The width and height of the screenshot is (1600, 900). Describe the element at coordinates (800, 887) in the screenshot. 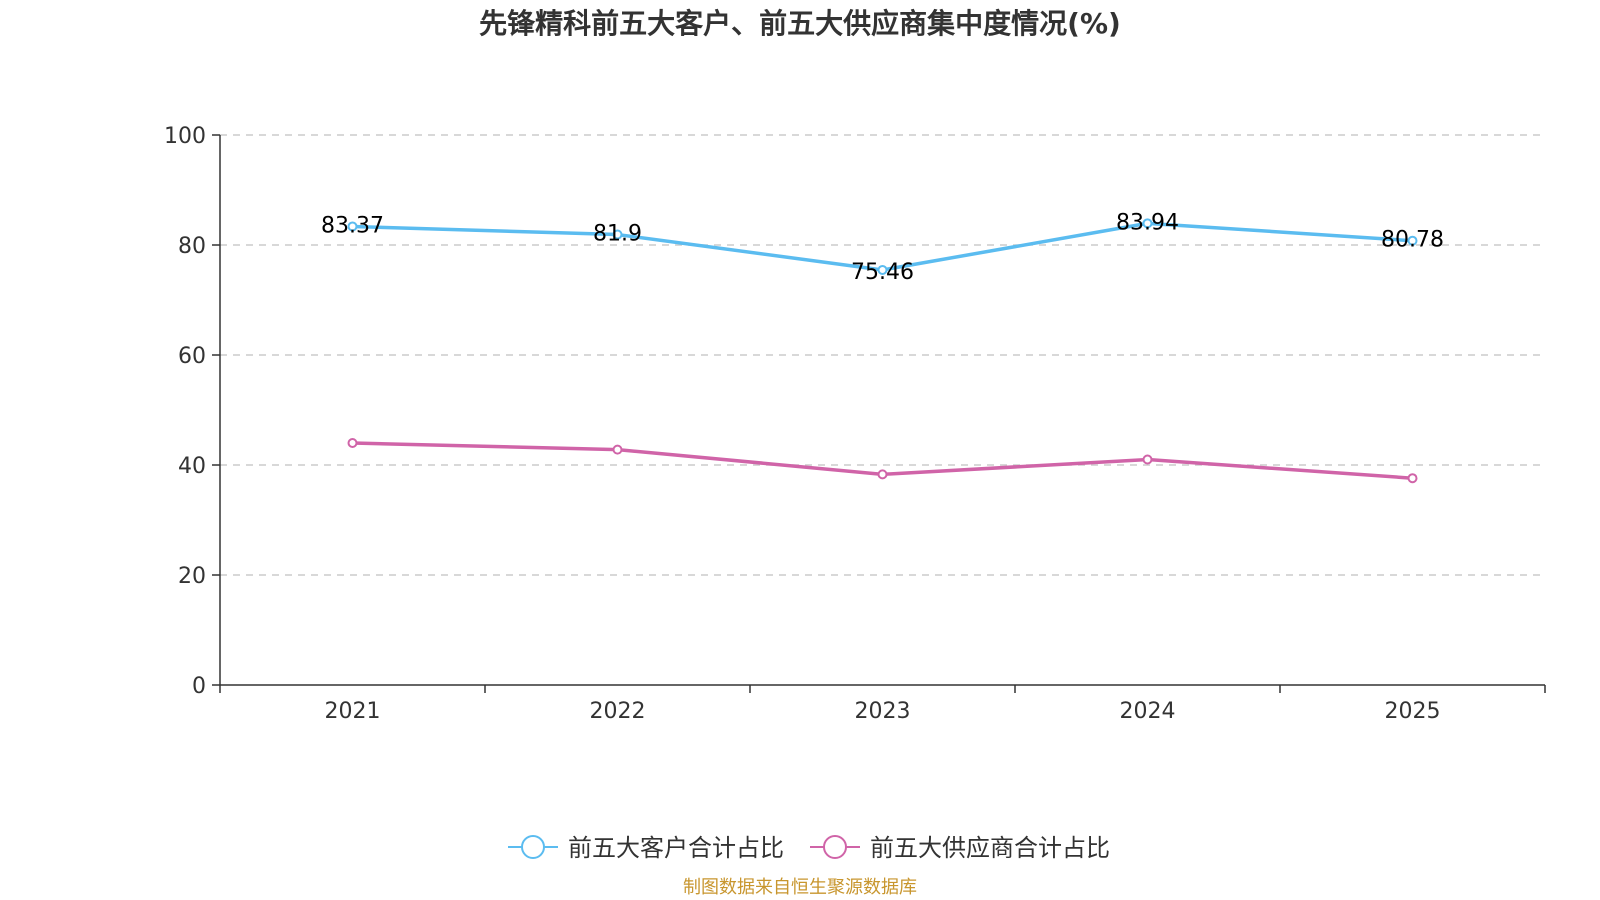

I see `source-note: 制图数据来自恒生聚源数据库` at that location.